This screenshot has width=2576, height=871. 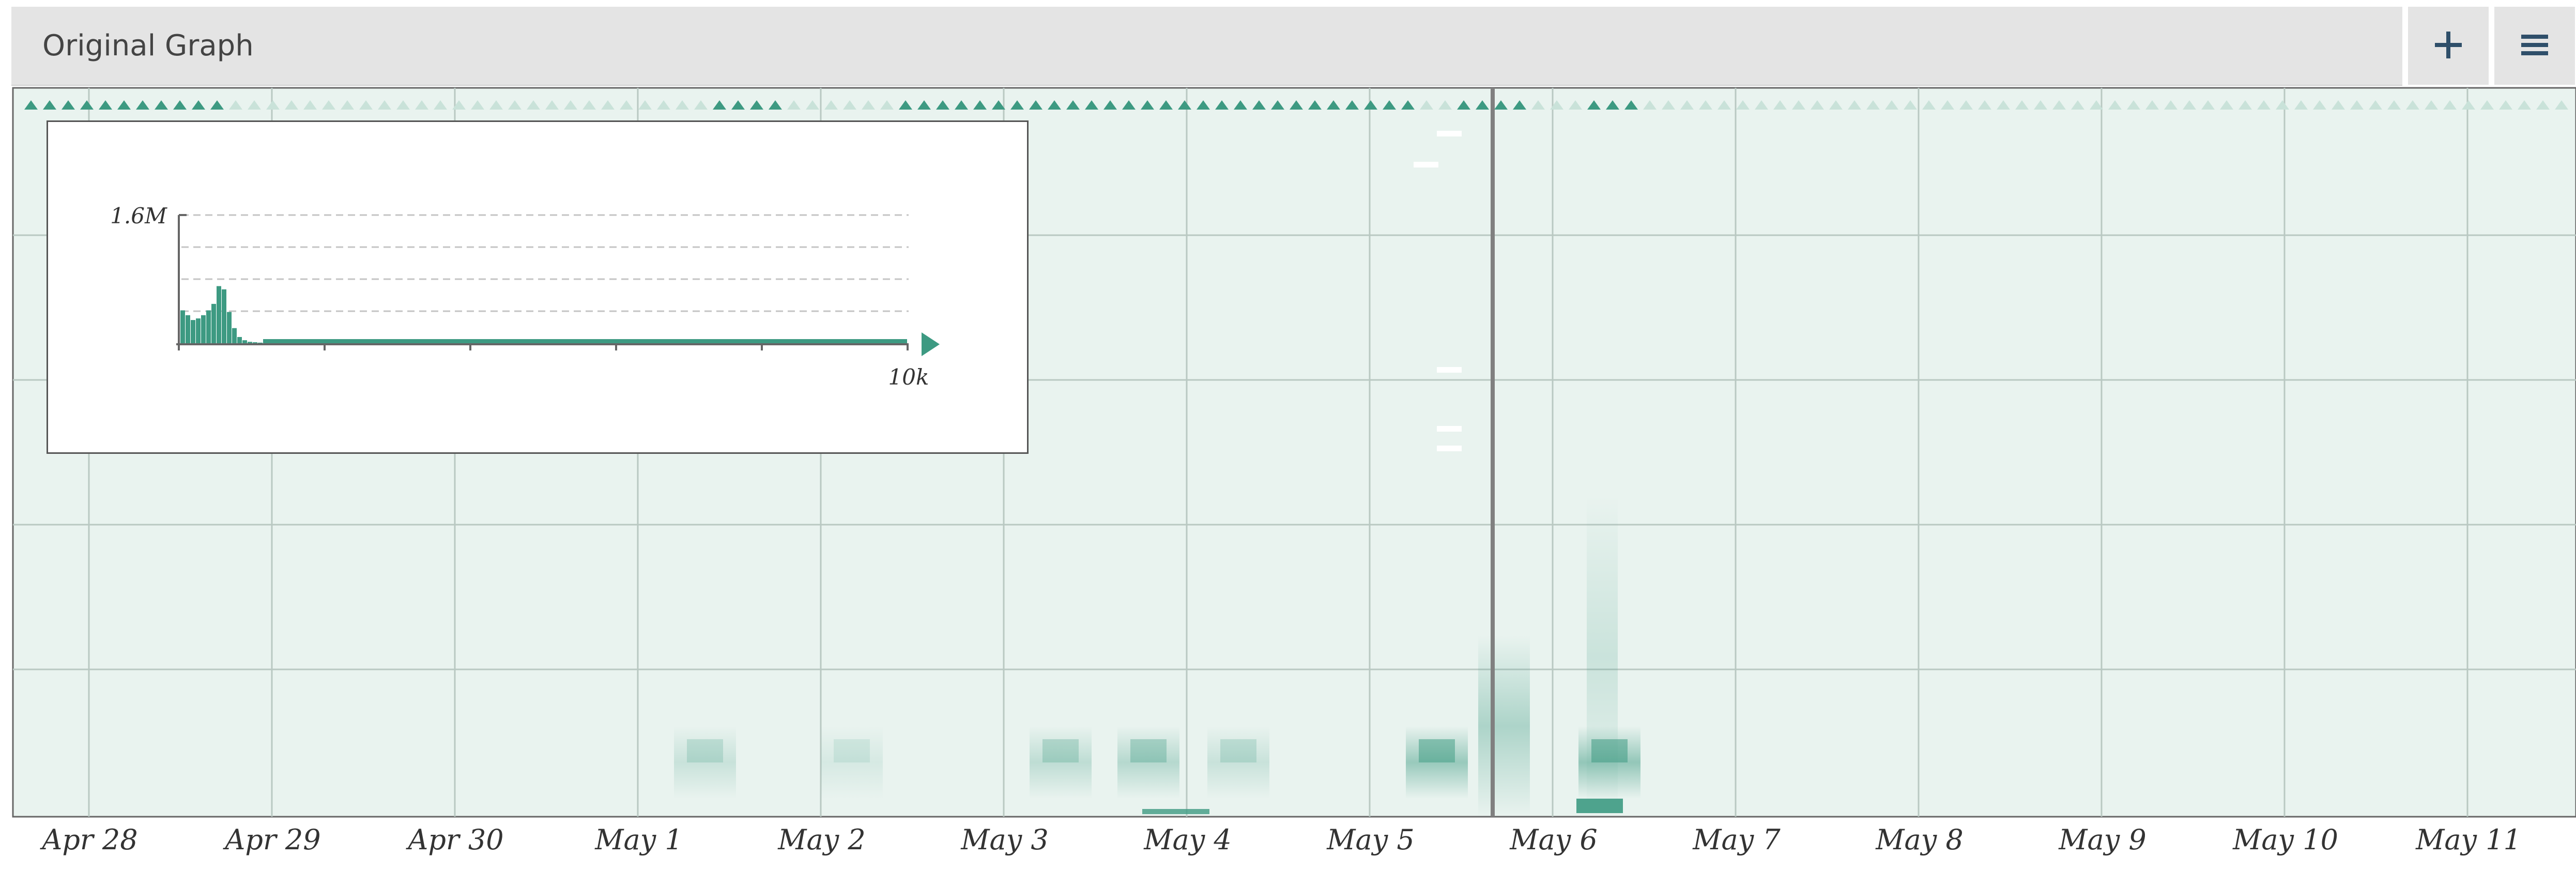 What do you see at coordinates (931, 344) in the screenshot?
I see `expand-arrow-icon` at bounding box center [931, 344].